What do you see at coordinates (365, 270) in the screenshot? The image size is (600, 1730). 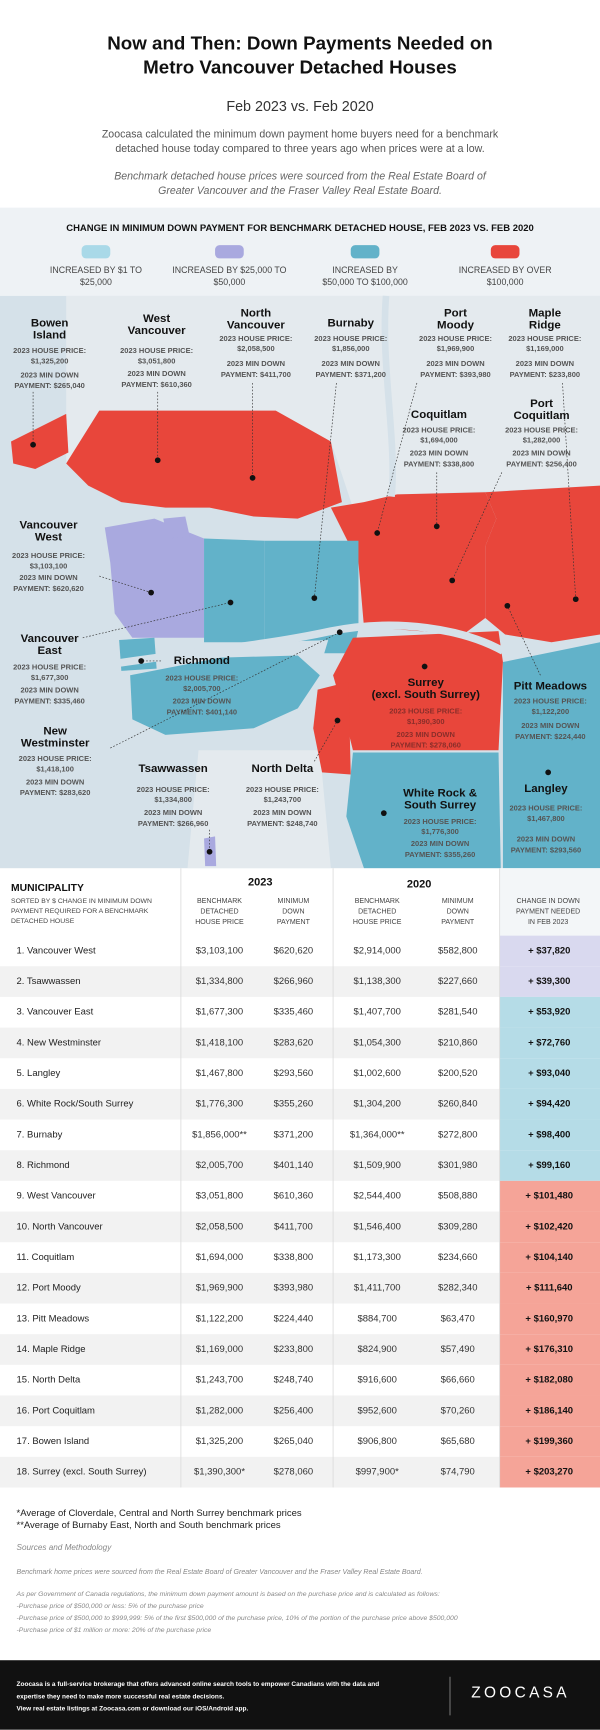 I see `legend-label: INCREASED BY` at bounding box center [365, 270].